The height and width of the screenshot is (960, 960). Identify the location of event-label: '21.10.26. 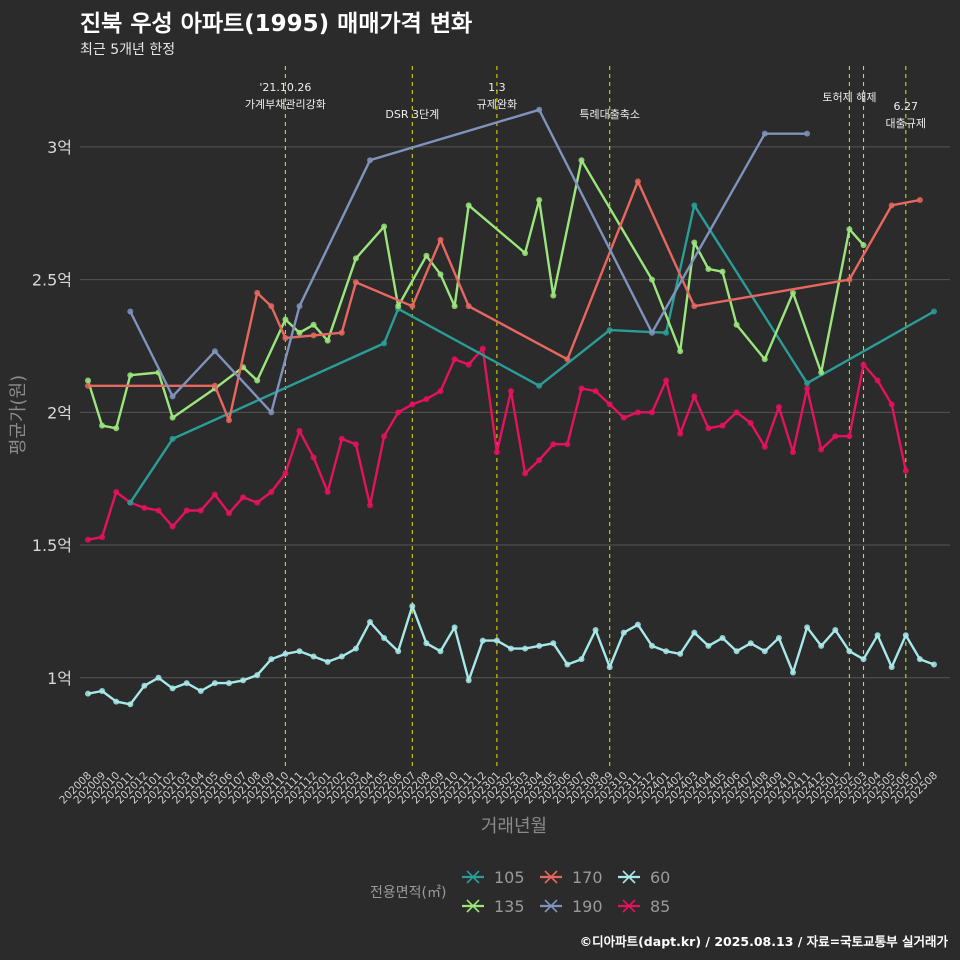
(285, 87).